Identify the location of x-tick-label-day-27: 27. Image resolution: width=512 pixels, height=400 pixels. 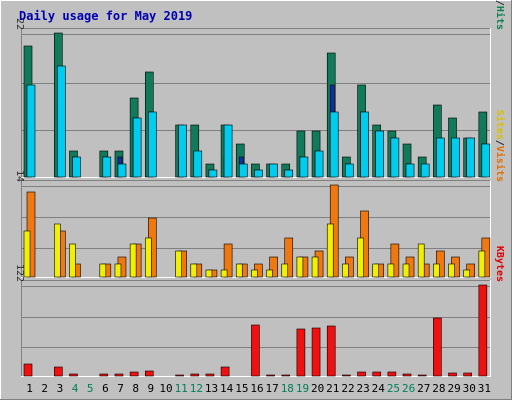
(423, 388).